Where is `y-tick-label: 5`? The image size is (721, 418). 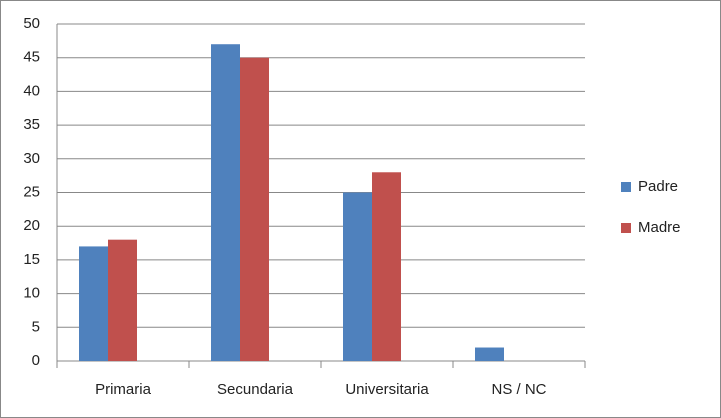
y-tick-label: 5 is located at coordinates (36, 326).